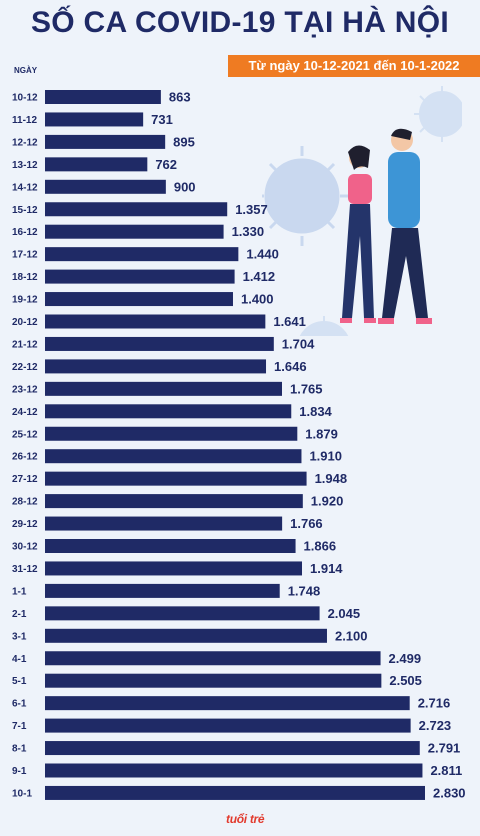 The image size is (480, 836). I want to click on category-label: 1-1, so click(19, 591).